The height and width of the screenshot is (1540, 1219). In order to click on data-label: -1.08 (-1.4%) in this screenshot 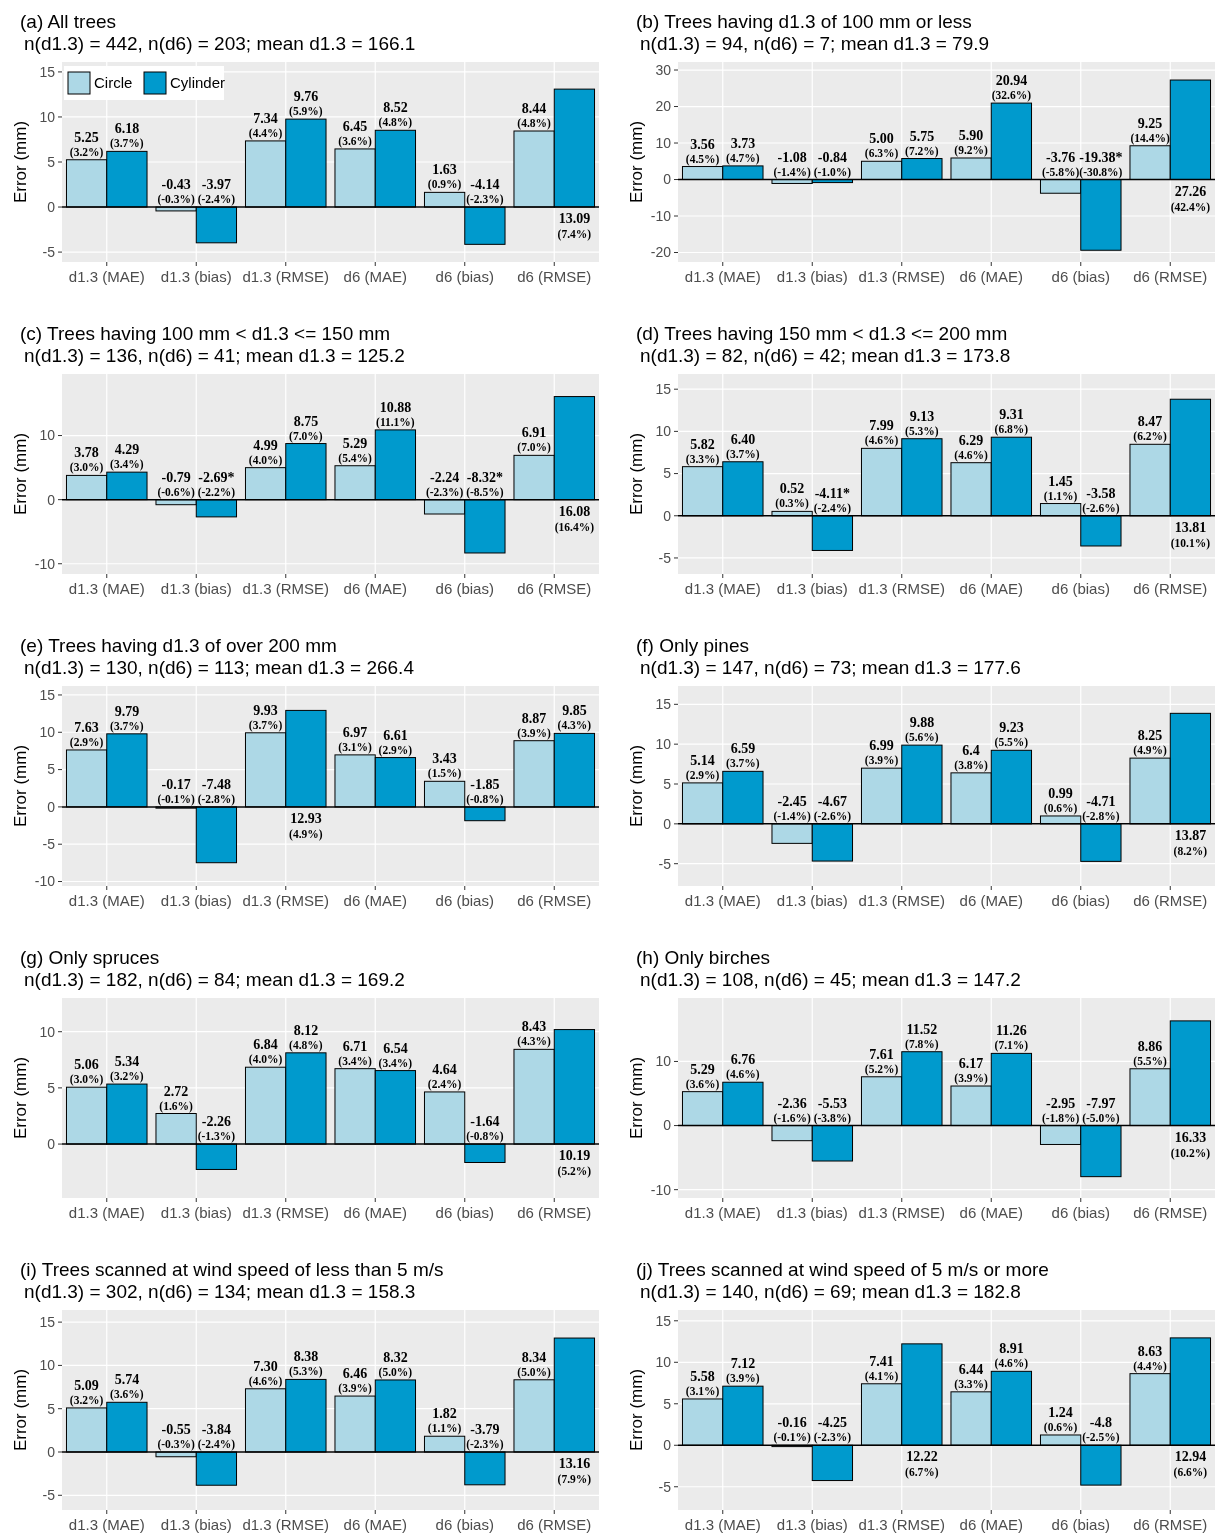, I will do `click(792, 164)`.